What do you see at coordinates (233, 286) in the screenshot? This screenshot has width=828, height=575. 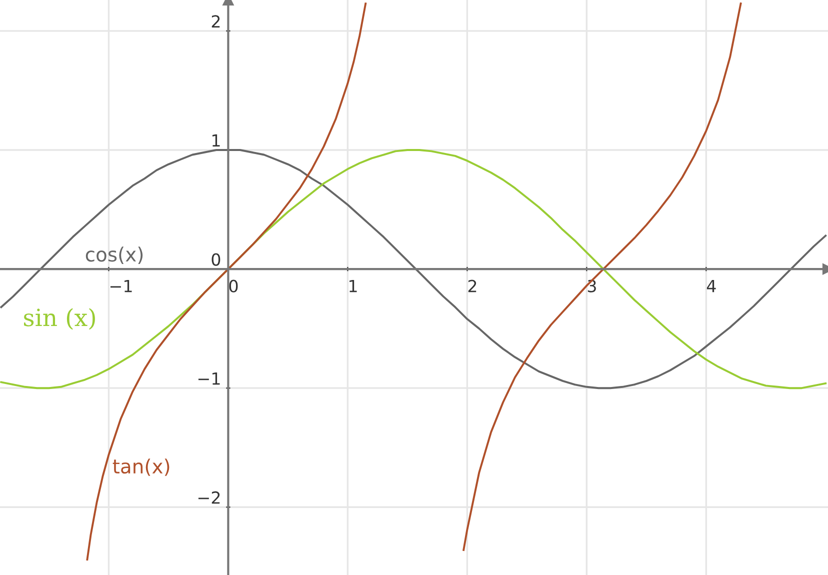 I see `x-tick-label: 0` at bounding box center [233, 286].